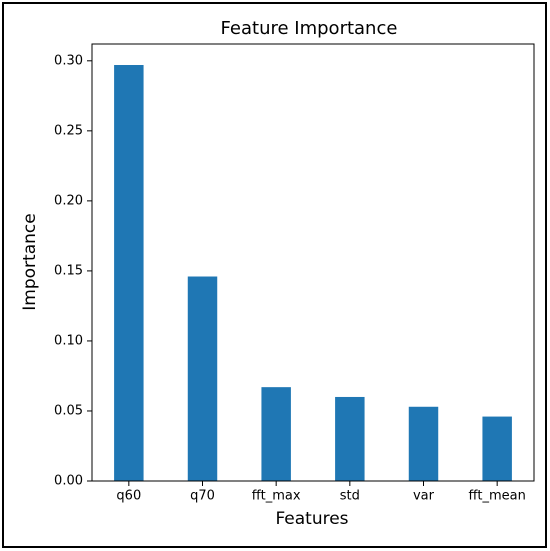 This screenshot has width=550, height=551. Describe the element at coordinates (68, 340) in the screenshot. I see `y-tick-label: 0.10` at that location.